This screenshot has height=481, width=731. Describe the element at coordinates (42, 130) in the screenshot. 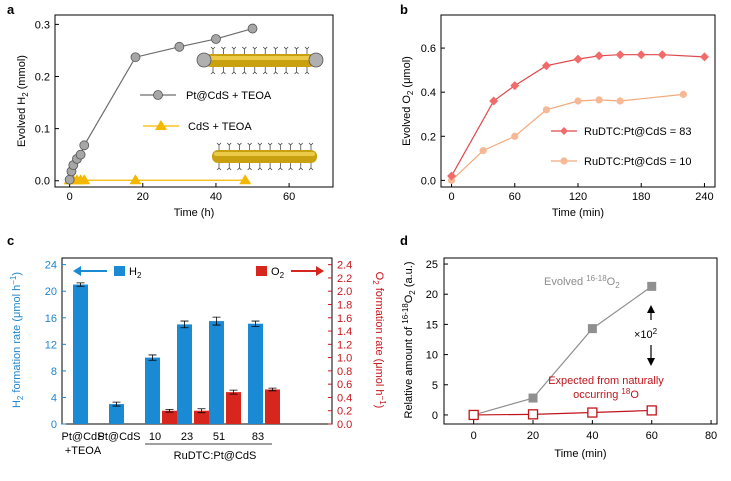

I see `panel-a-ytick-label: 0.1` at that location.